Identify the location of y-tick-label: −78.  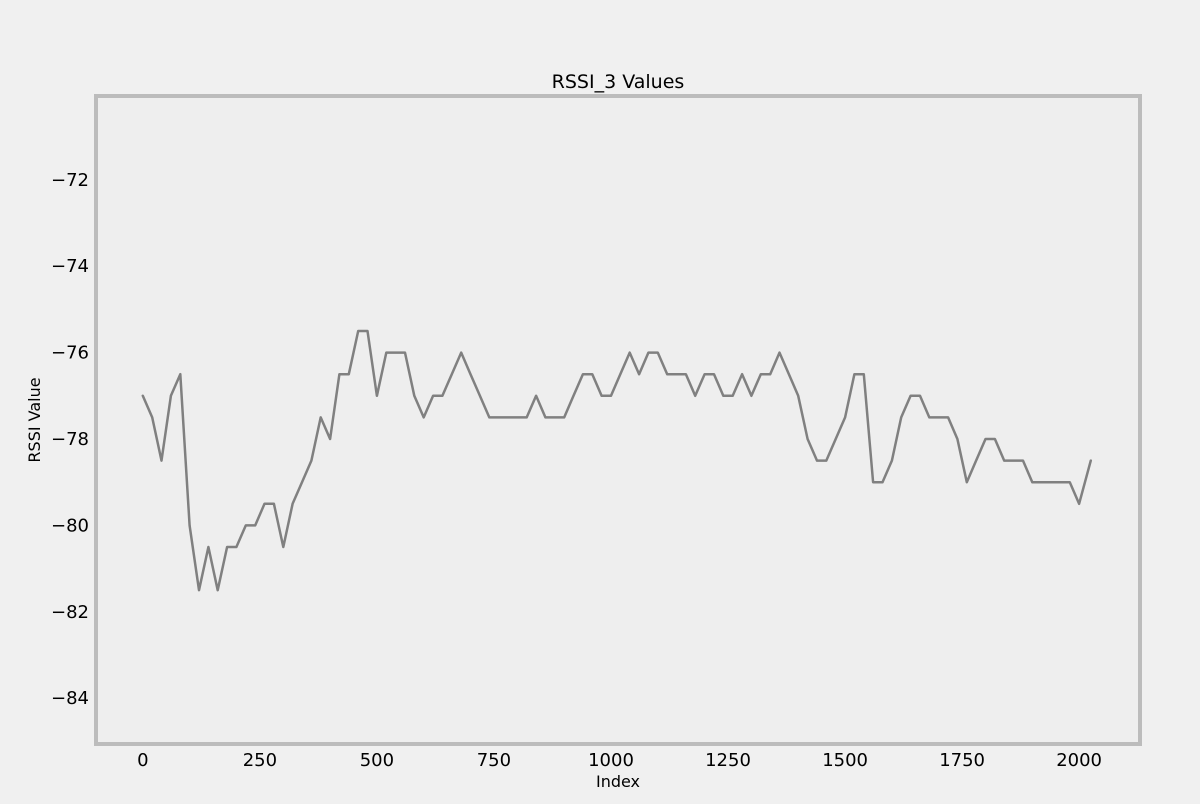
(70, 439).